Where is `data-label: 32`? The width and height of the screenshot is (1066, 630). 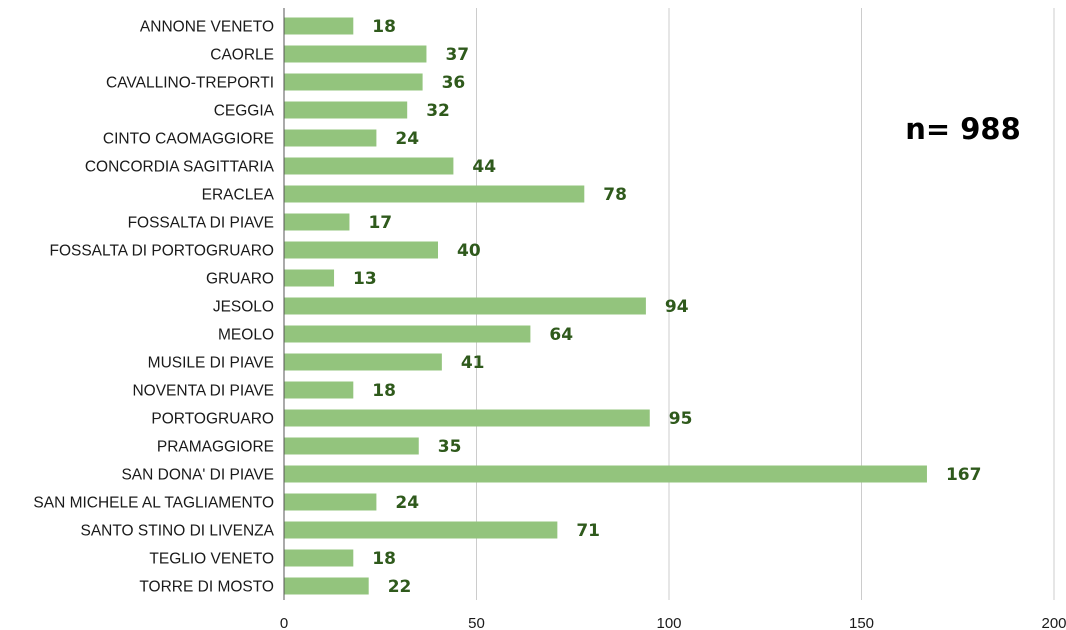
data-label: 32 is located at coordinates (438, 111).